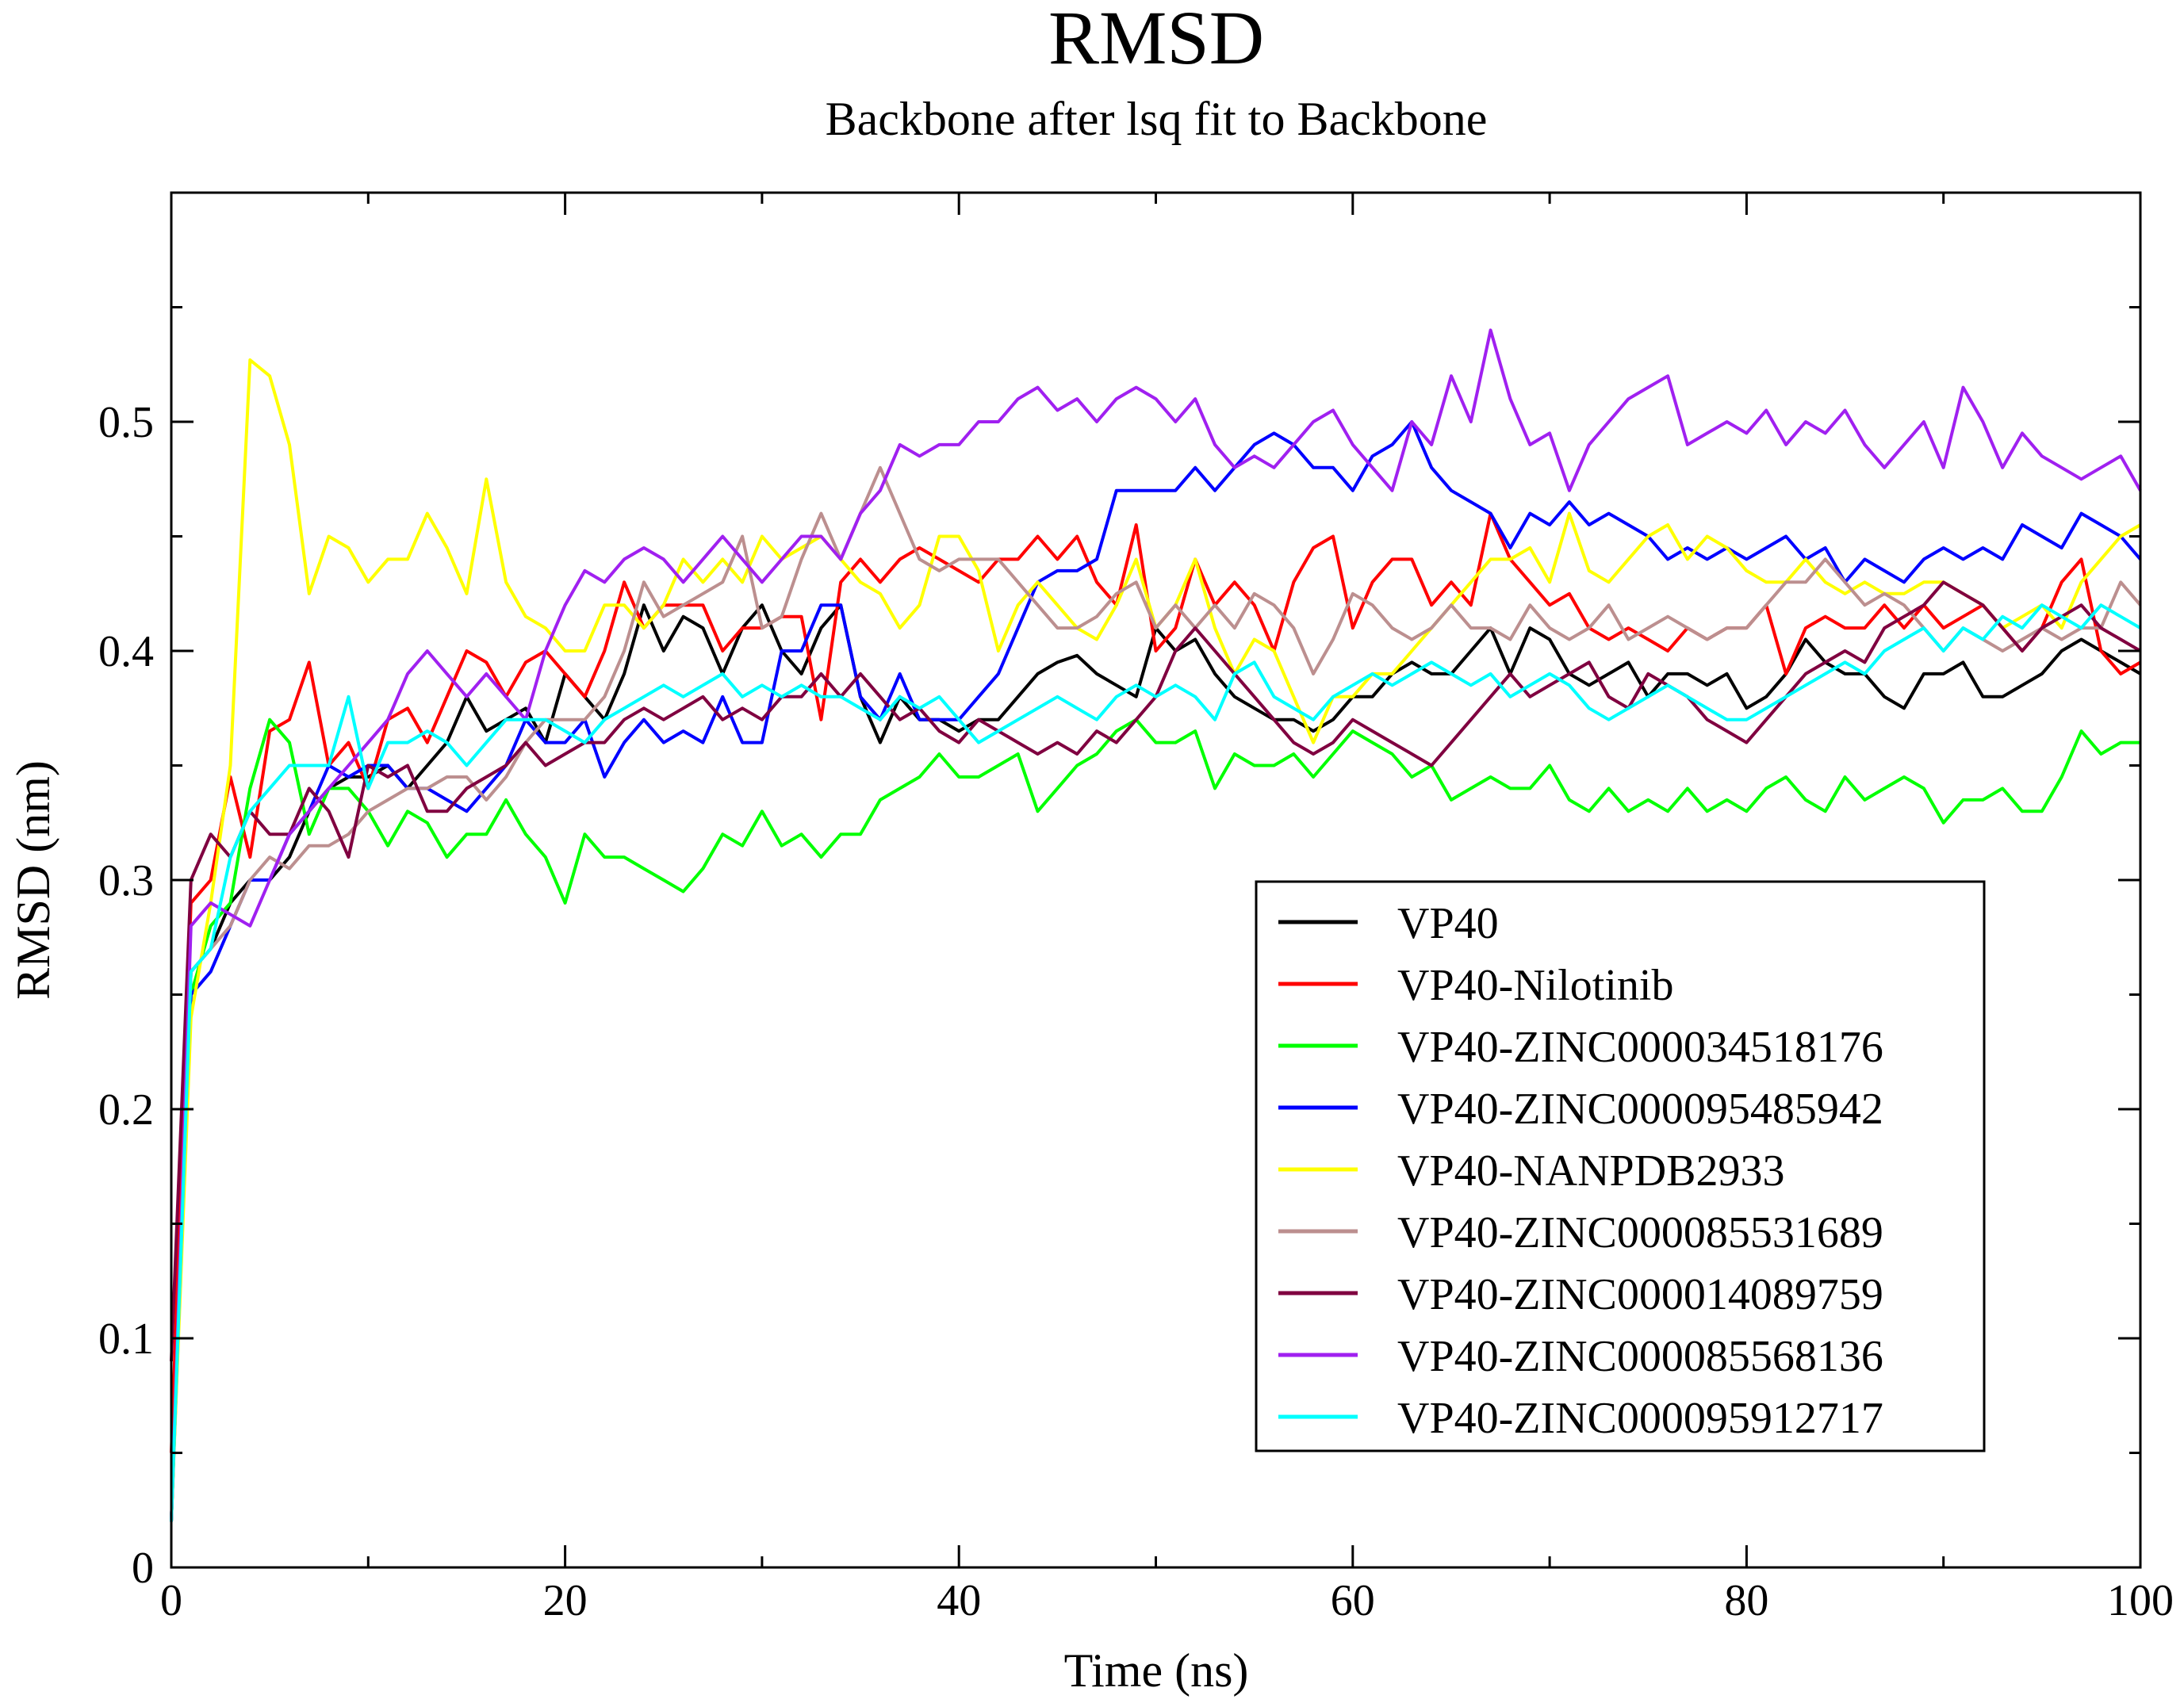 This screenshot has width=2184, height=1703. I want to click on legend-label: VP40-ZINC000095485942, so click(1640, 1109).